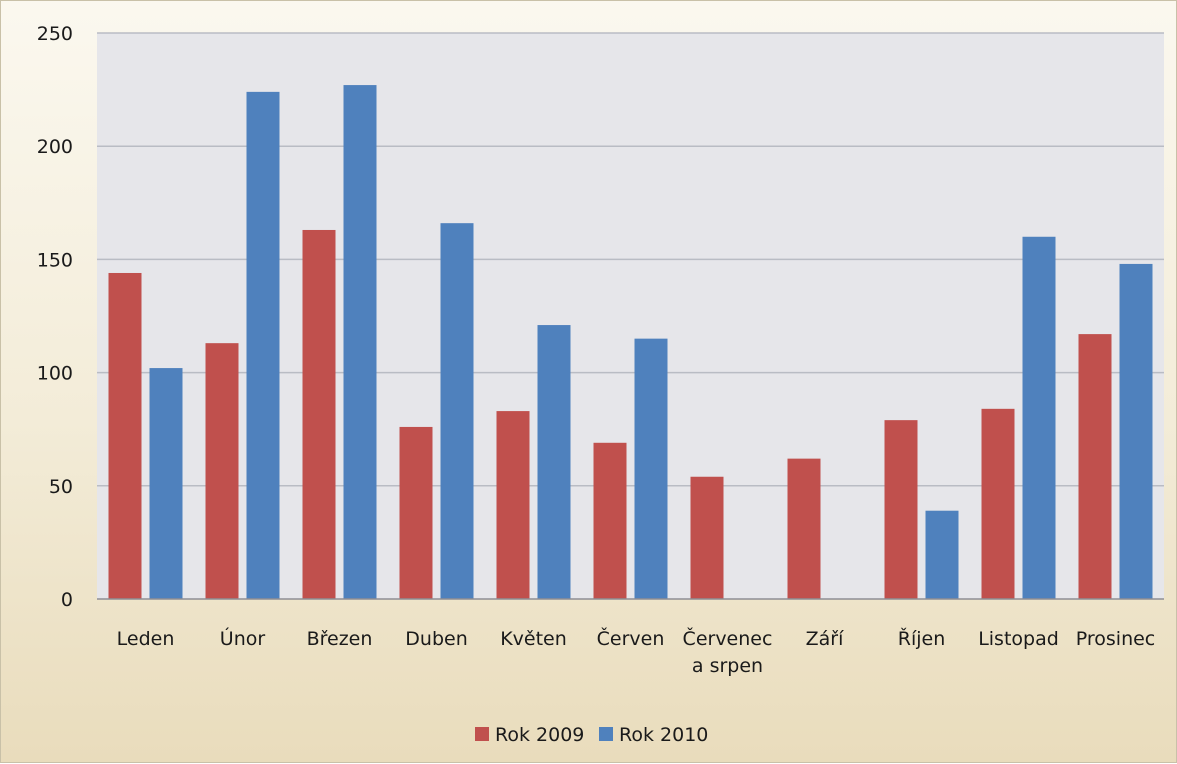 This screenshot has height=764, width=1177. What do you see at coordinates (61, 487) in the screenshot?
I see `y-tick-label: 50` at bounding box center [61, 487].